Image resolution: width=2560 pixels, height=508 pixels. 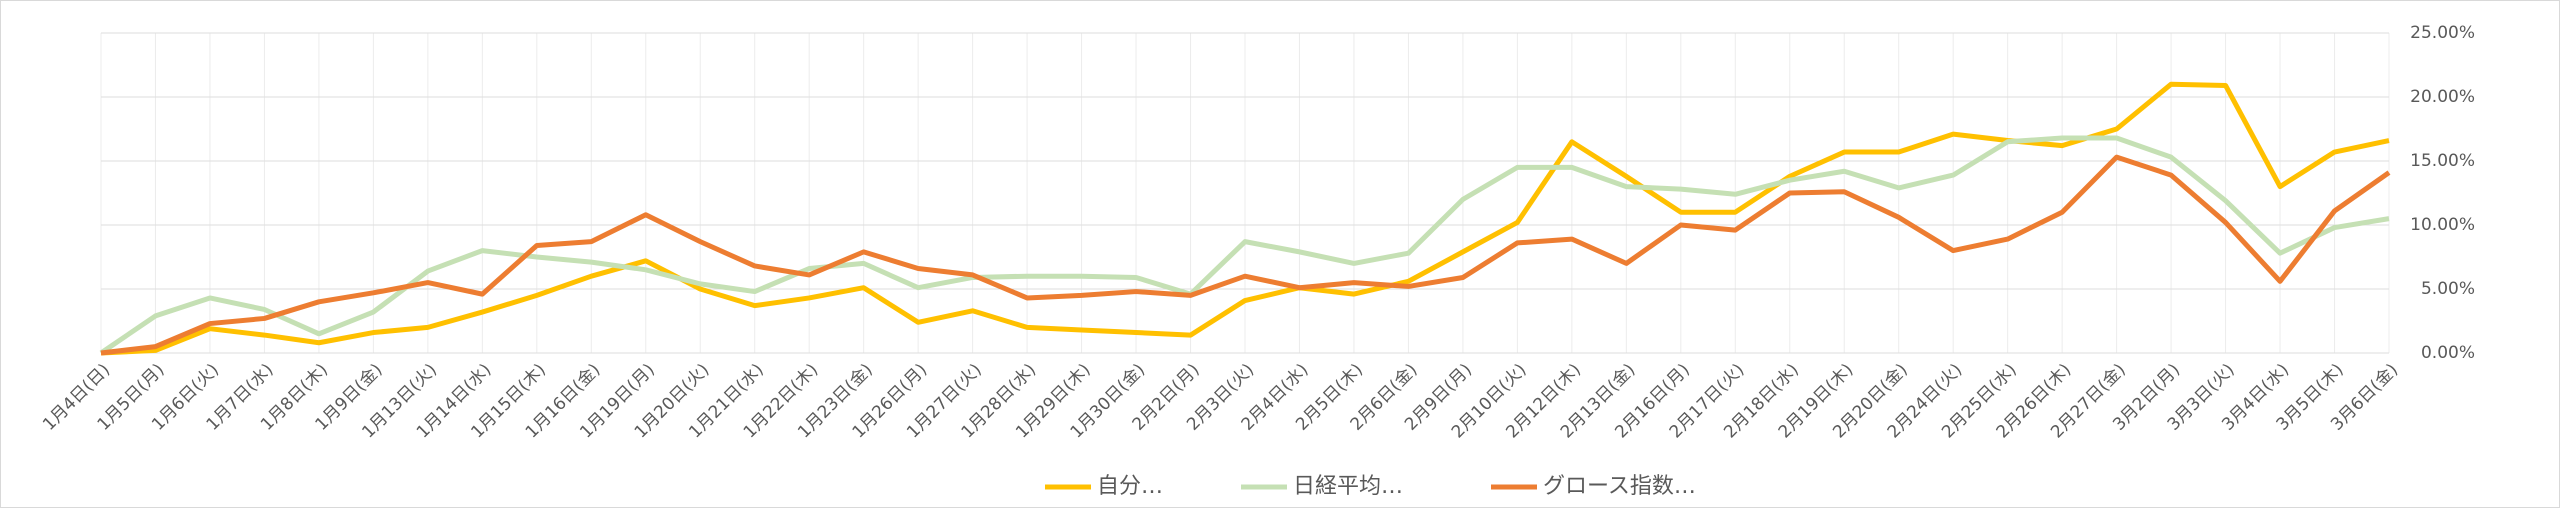 What do you see at coordinates (2442, 97) in the screenshot?
I see `y-tick-label: 20.00%` at bounding box center [2442, 97].